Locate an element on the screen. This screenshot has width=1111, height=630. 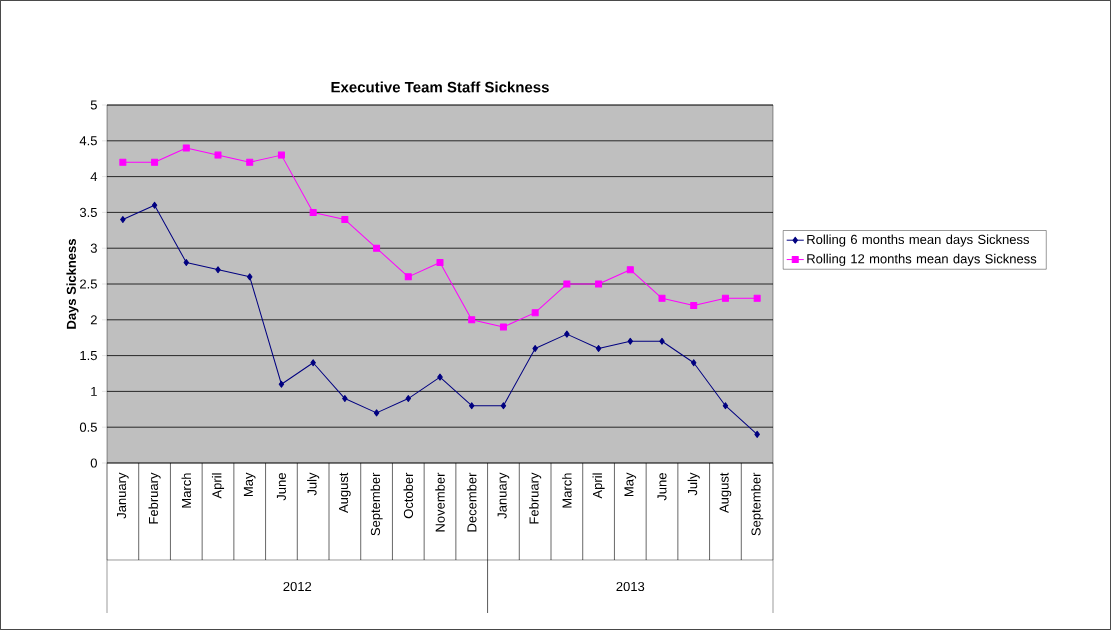
y-tick-label: 0 is located at coordinates (93, 463).